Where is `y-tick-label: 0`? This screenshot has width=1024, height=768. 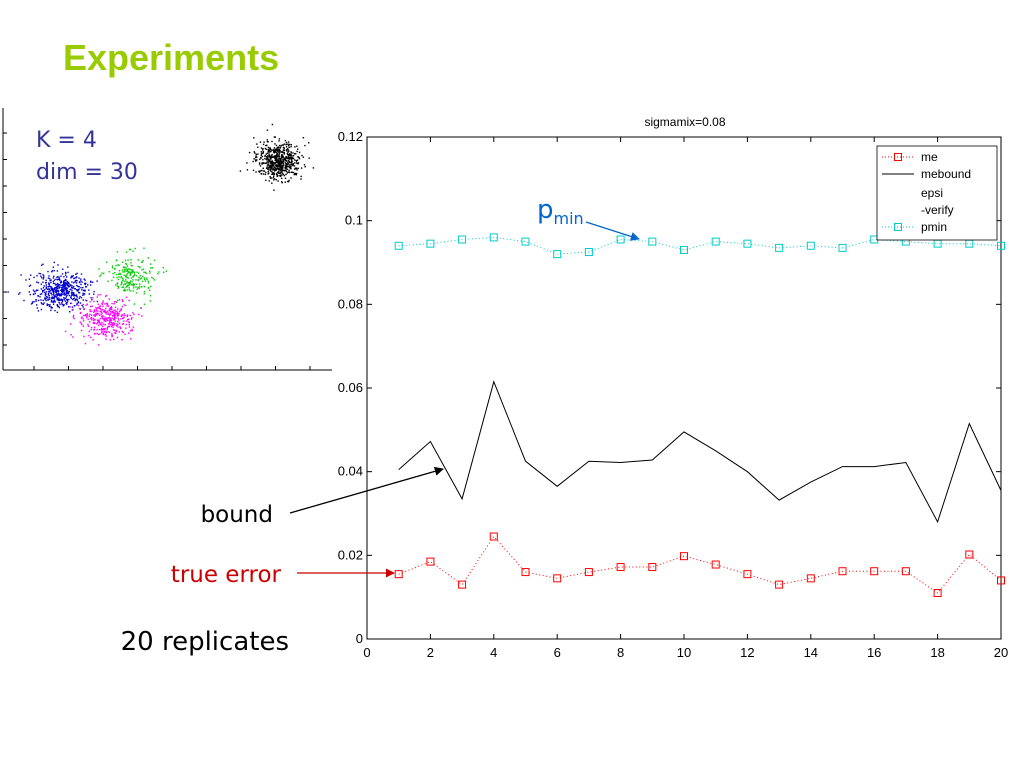
y-tick-label: 0 is located at coordinates (359, 638).